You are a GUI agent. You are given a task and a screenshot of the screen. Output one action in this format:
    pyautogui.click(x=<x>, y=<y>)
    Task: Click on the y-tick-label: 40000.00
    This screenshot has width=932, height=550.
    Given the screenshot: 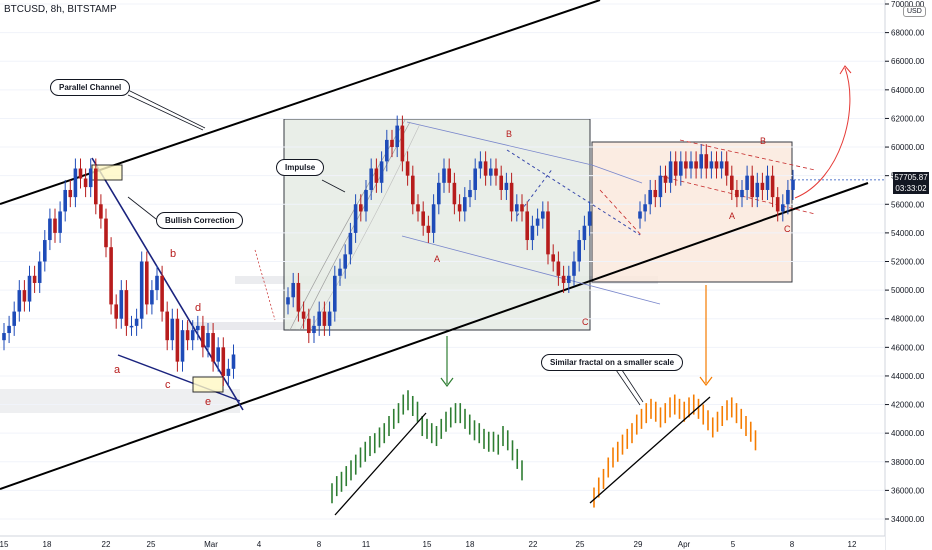 What is the action you would take?
    pyautogui.click(x=908, y=433)
    